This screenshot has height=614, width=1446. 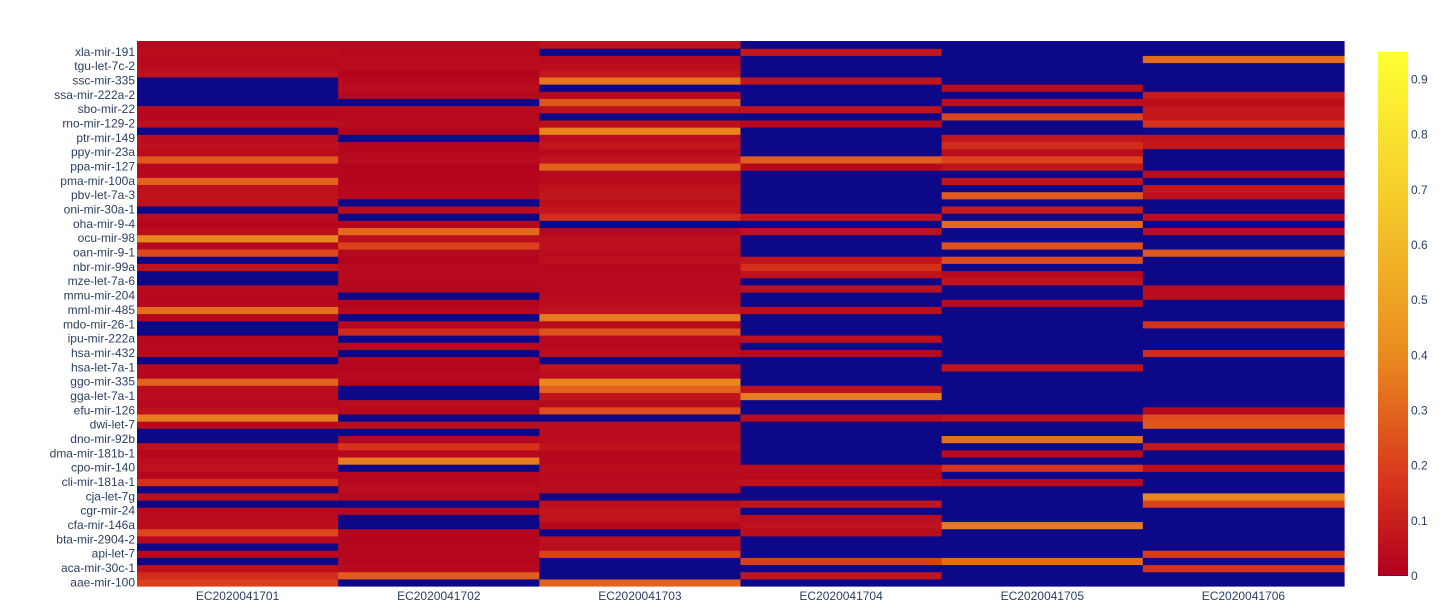 What do you see at coordinates (1419, 80) in the screenshot?
I see `colorbar-tick-label: 0.9` at bounding box center [1419, 80].